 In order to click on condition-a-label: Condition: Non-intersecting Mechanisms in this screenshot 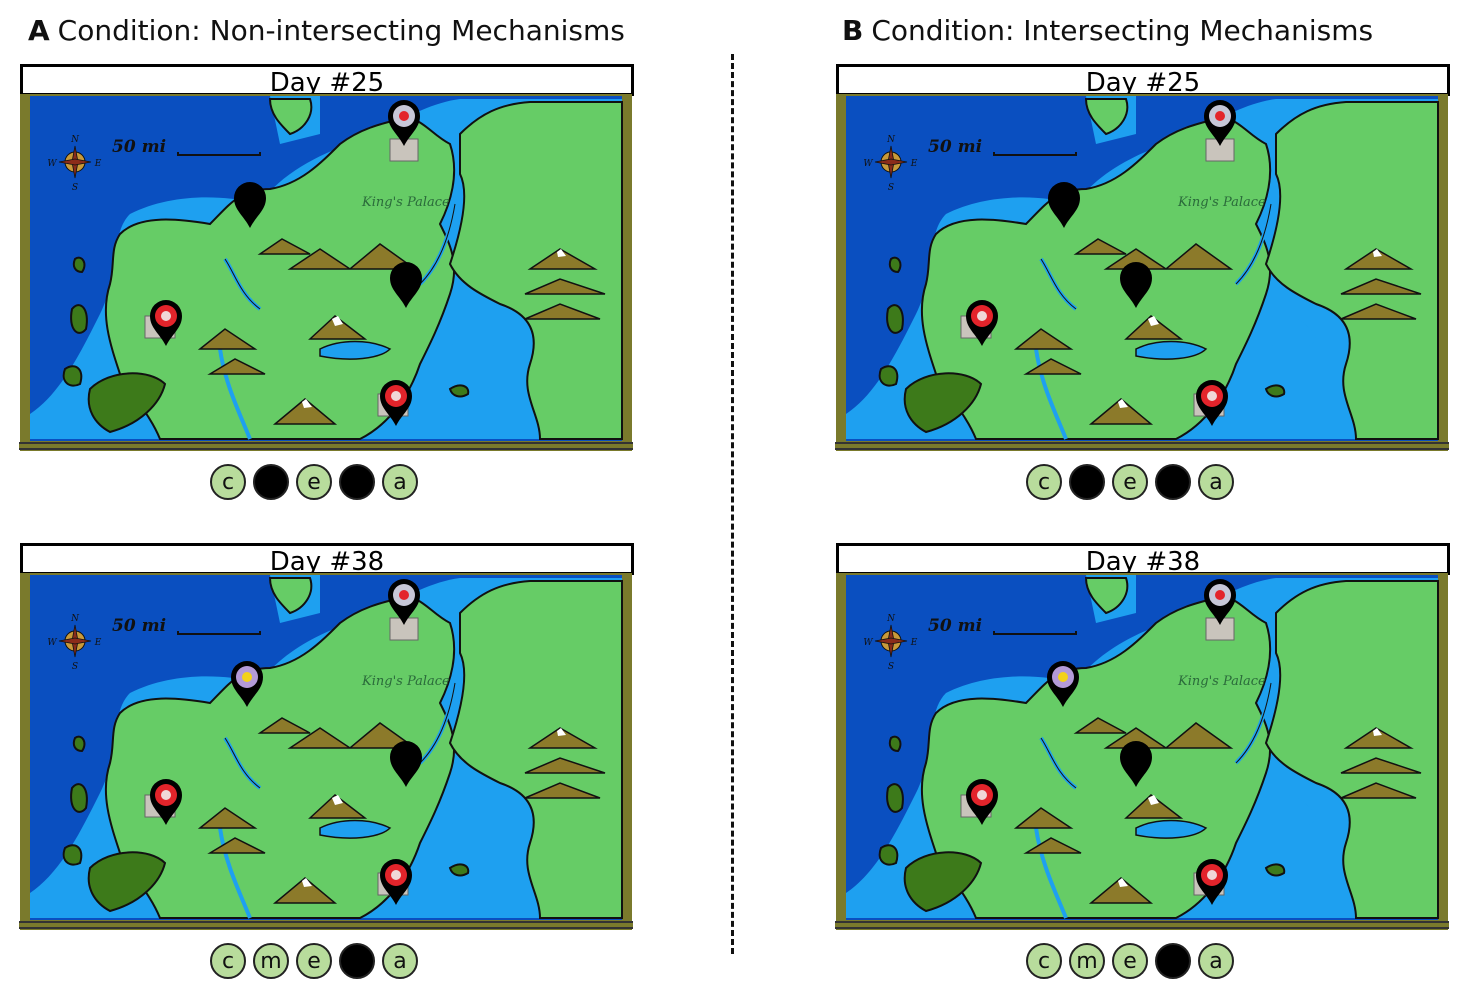, I will do `click(341, 30)`.